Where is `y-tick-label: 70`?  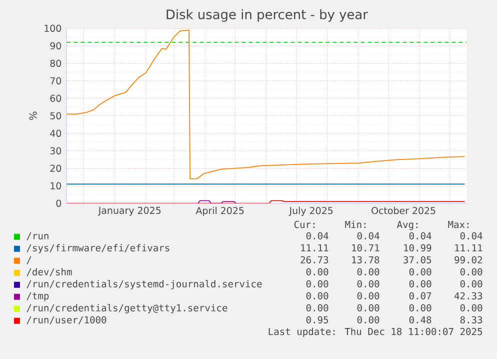
y-tick-label: 70 is located at coordinates (56, 80).